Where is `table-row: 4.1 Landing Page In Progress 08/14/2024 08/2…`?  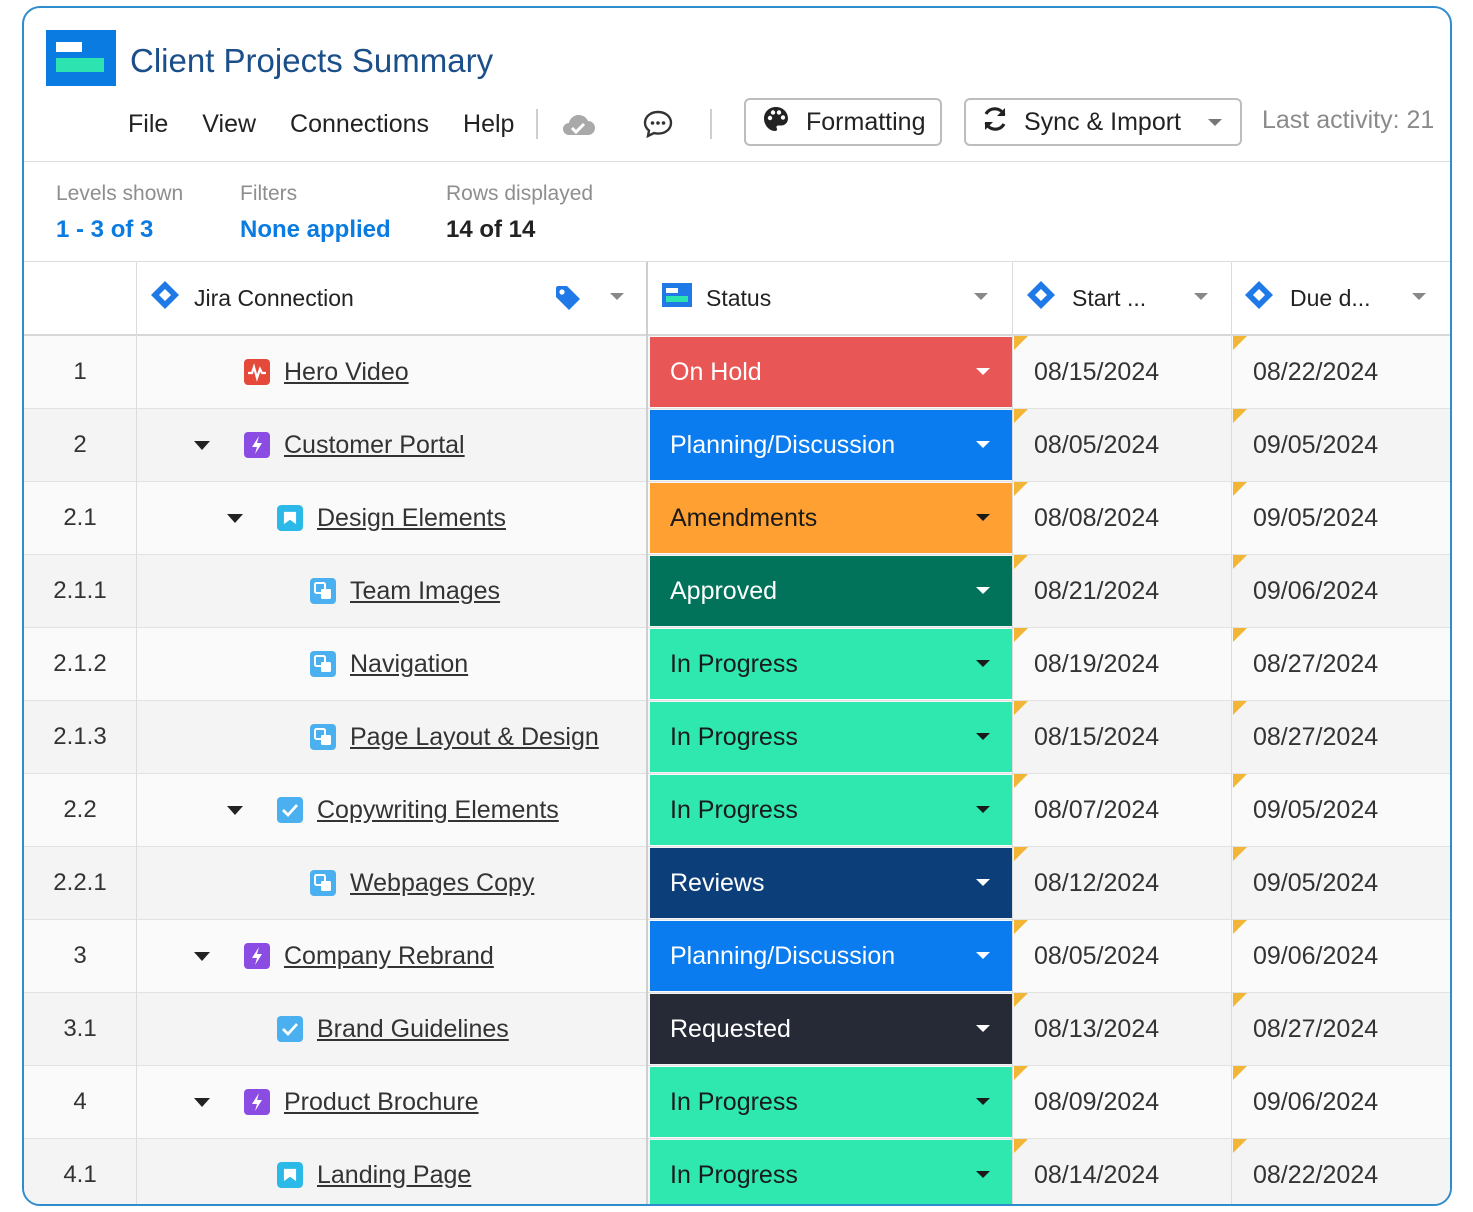
table-row: 4.1 Landing Page In Progress 08/14/2024 08/2… is located at coordinates (737, 1171).